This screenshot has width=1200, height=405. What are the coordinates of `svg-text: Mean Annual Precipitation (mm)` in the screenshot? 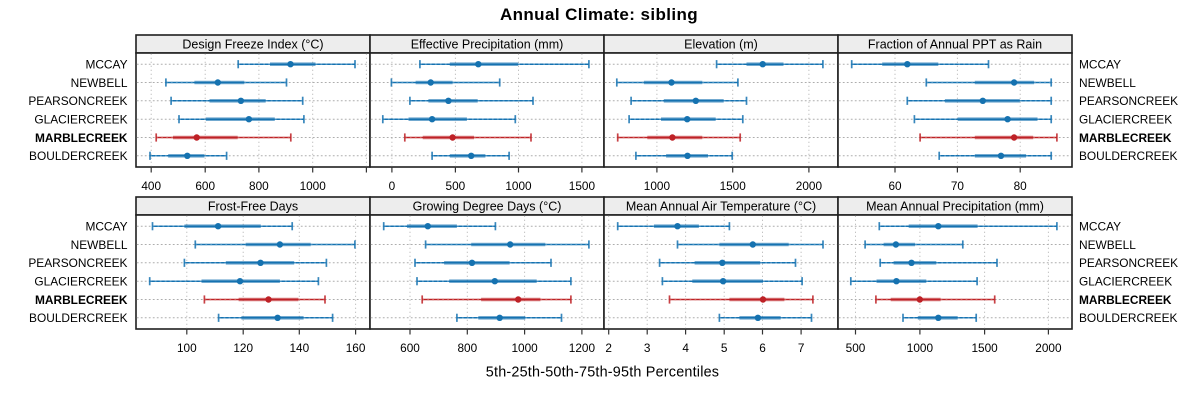 It's located at (955, 207).